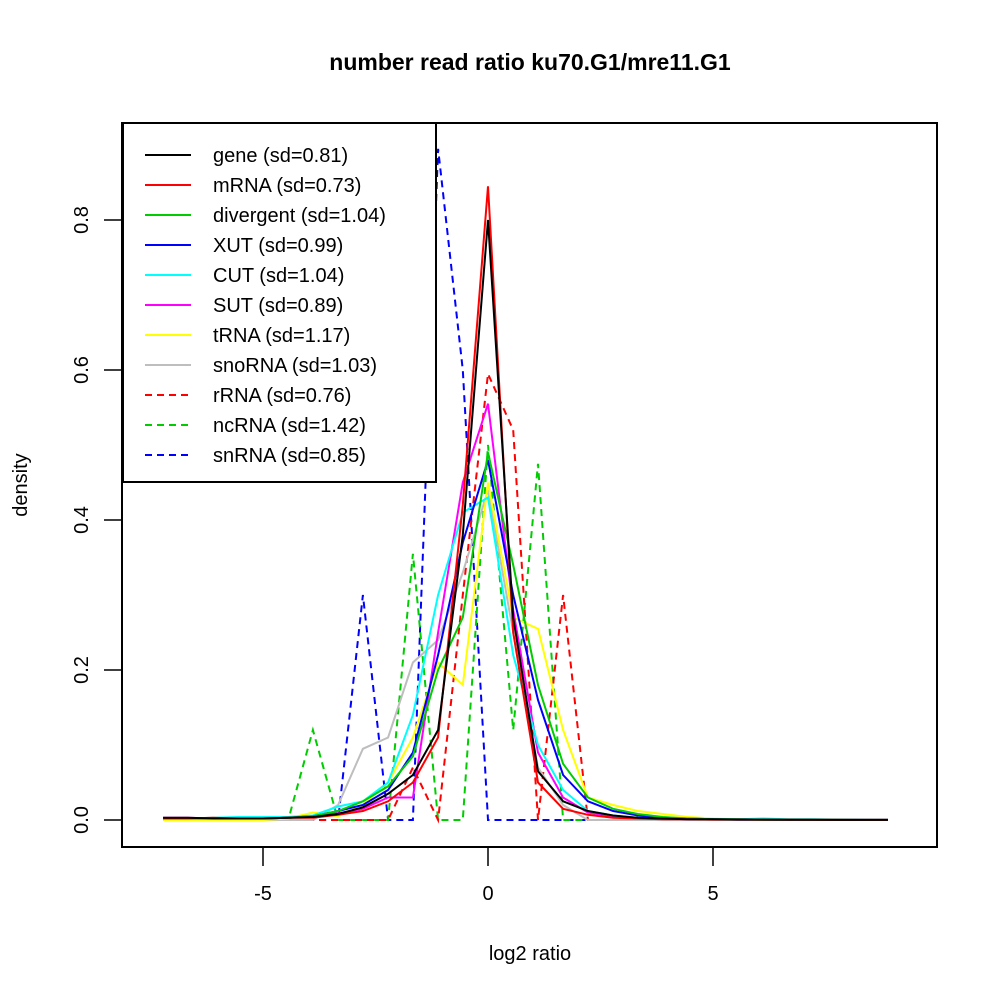  What do you see at coordinates (263, 894) in the screenshot?
I see `x-tick-label: -5` at bounding box center [263, 894].